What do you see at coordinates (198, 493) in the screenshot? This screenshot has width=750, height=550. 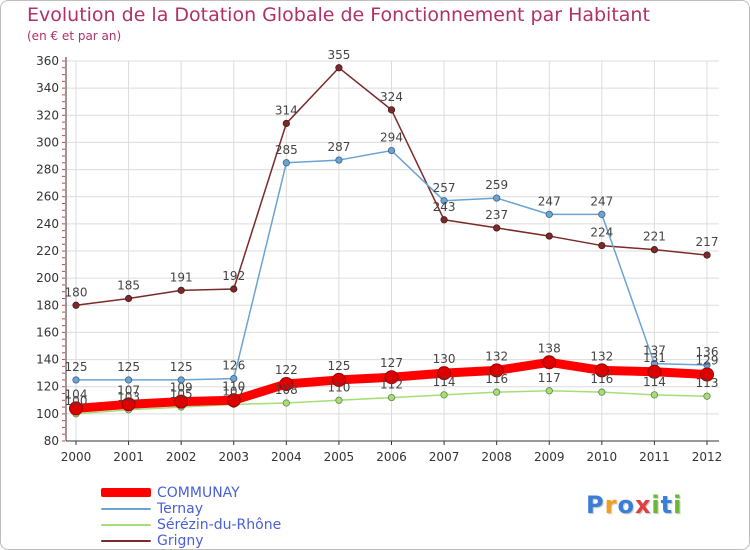 I see `legend-label: COMMUNAY` at bounding box center [198, 493].